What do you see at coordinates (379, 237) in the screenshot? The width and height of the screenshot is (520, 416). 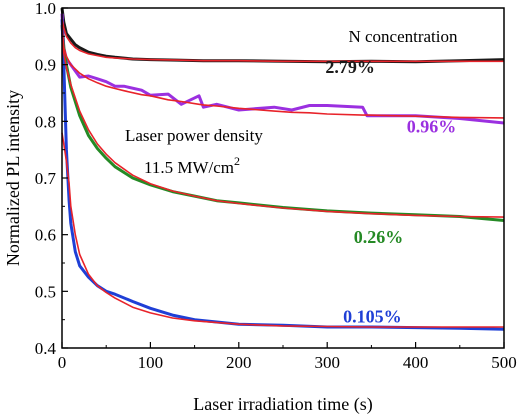 I see `series-label-0-26pct: 0.26%` at bounding box center [379, 237].